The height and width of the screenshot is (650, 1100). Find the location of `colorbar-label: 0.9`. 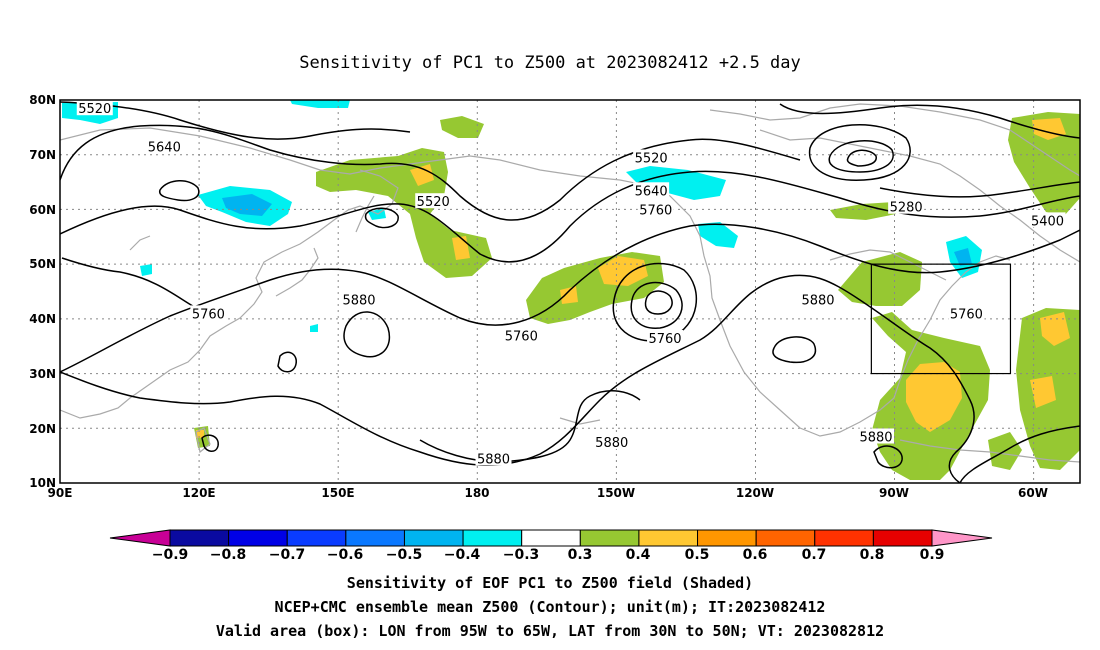

colorbar-label: 0.9 is located at coordinates (932, 555).